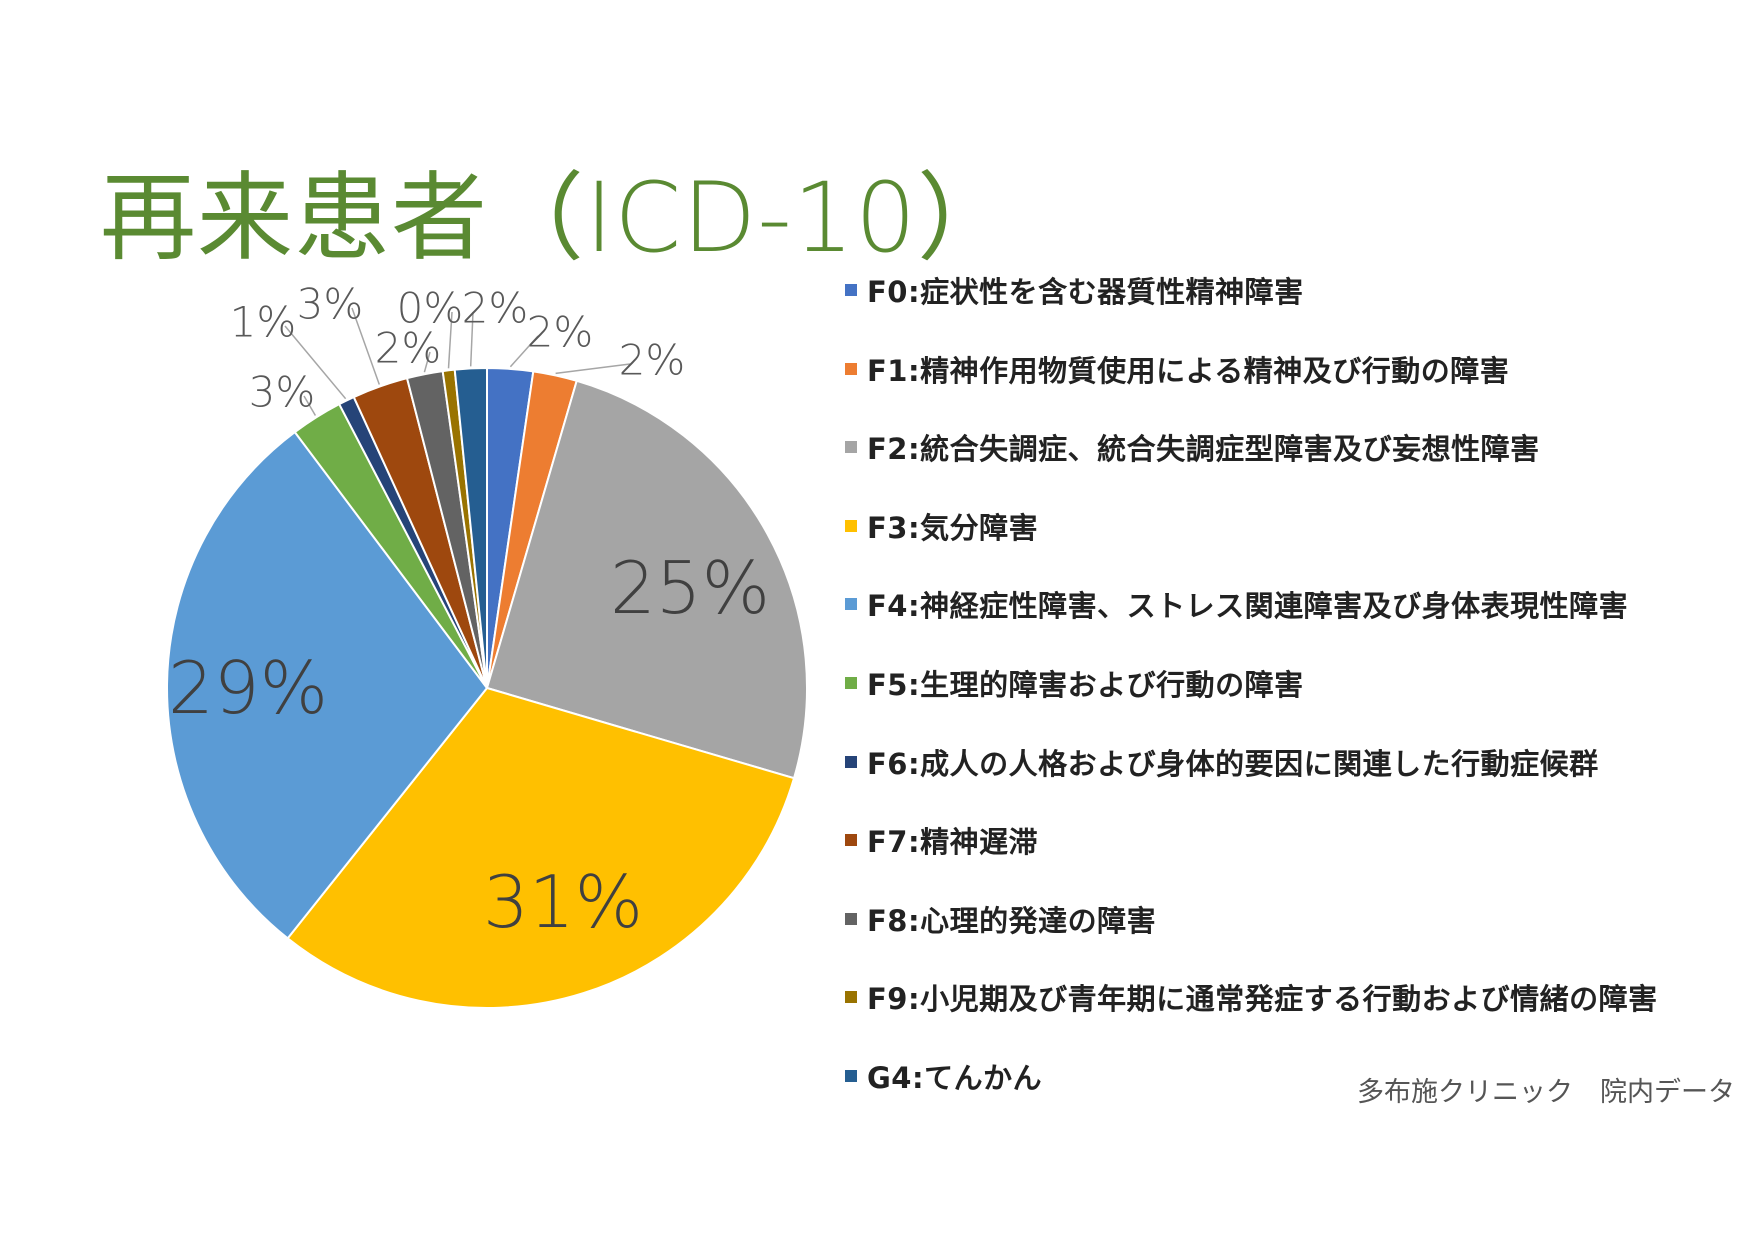 This screenshot has height=1241, width=1755. I want to click on data-label-9: 2%, so click(408, 348).